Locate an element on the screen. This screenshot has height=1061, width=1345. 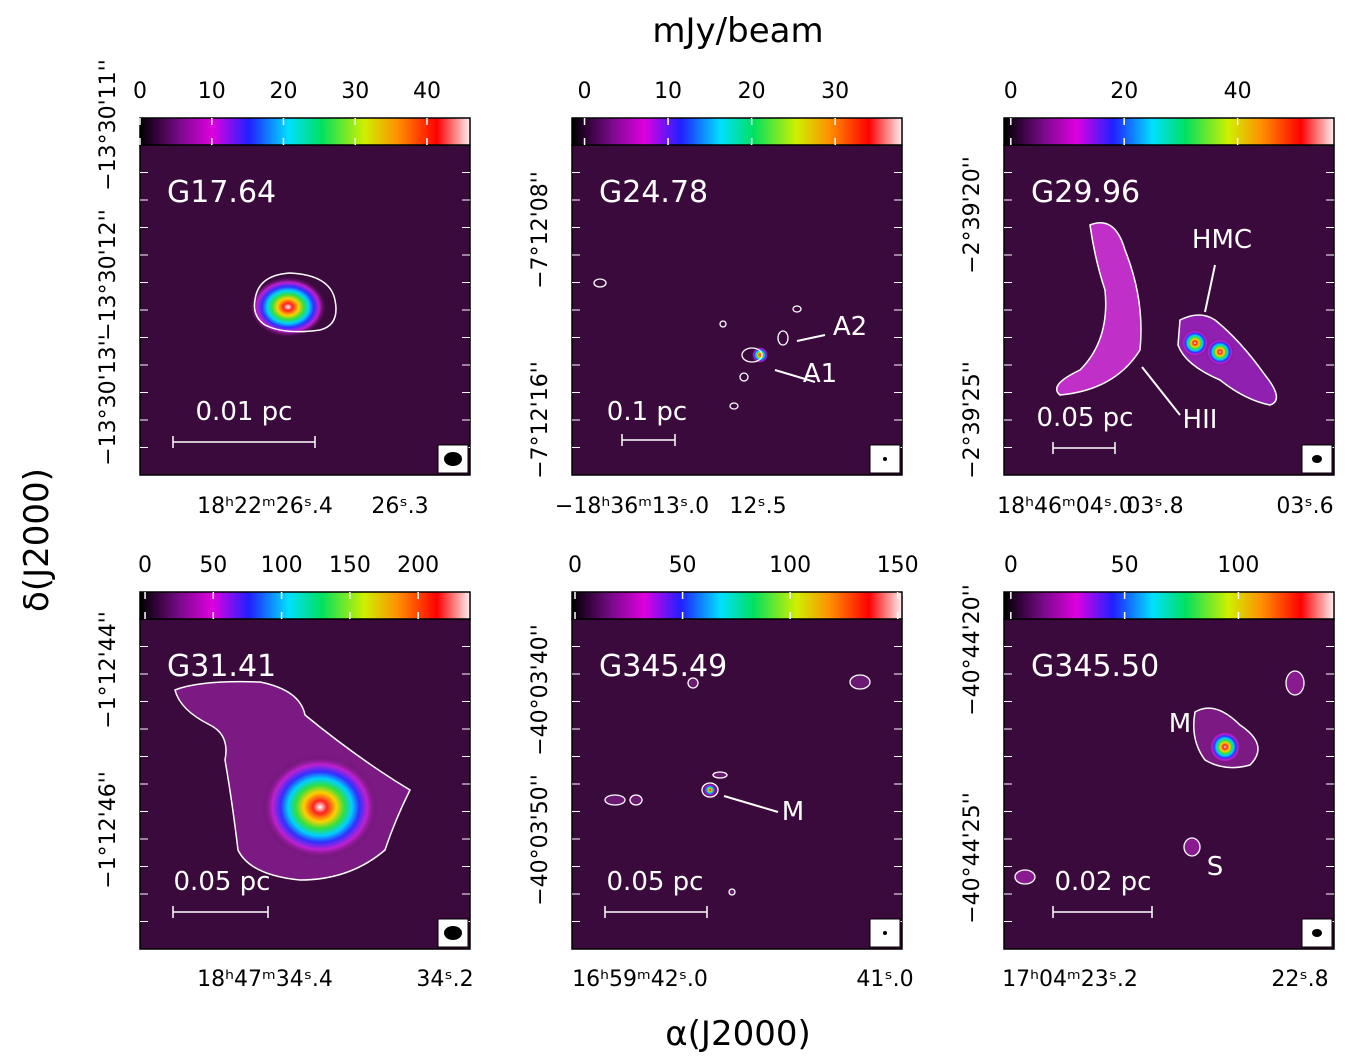
scale-bar-label: 0.01 pc is located at coordinates (244, 412).